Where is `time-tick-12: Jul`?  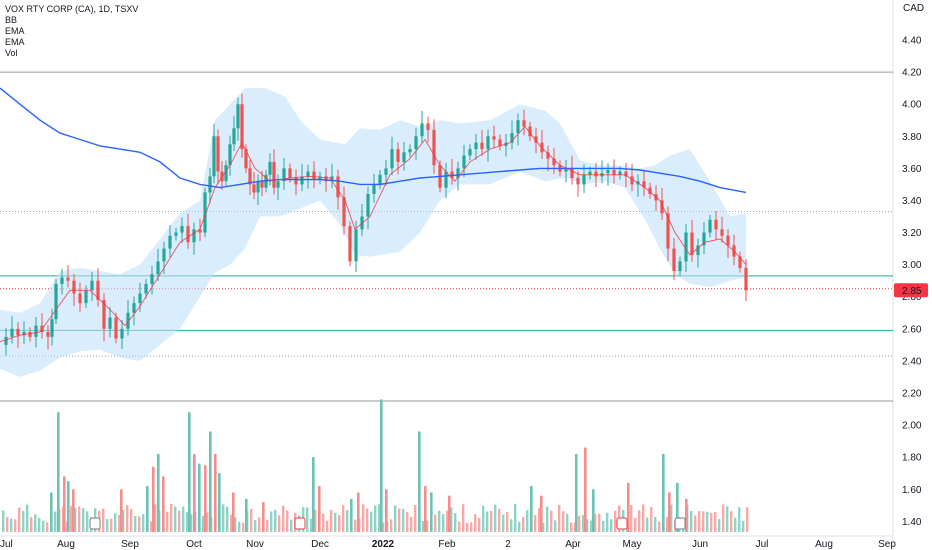 time-tick-12: Jul is located at coordinates (762, 544).